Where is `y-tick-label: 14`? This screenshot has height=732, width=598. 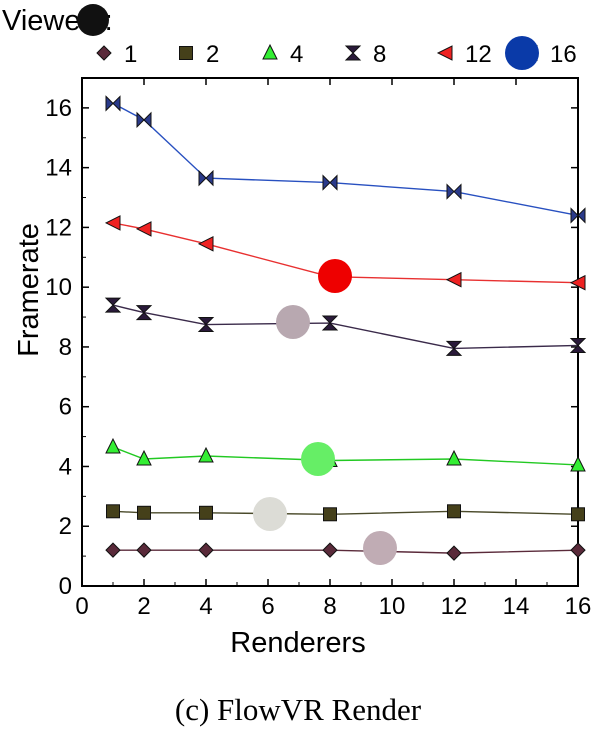 y-tick-label: 14 is located at coordinates (58, 168).